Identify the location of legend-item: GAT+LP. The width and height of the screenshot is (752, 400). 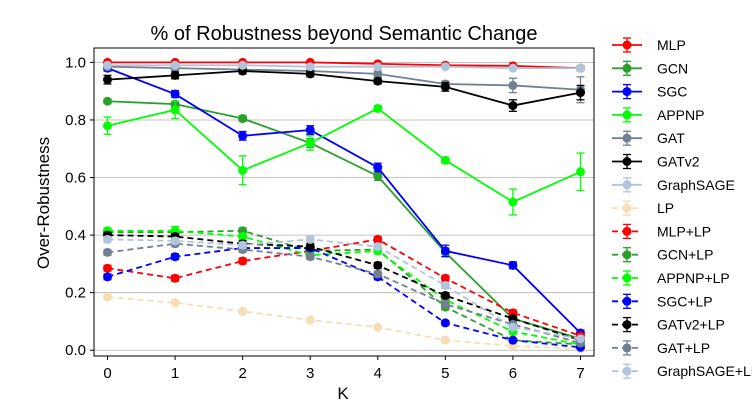
(661, 348).